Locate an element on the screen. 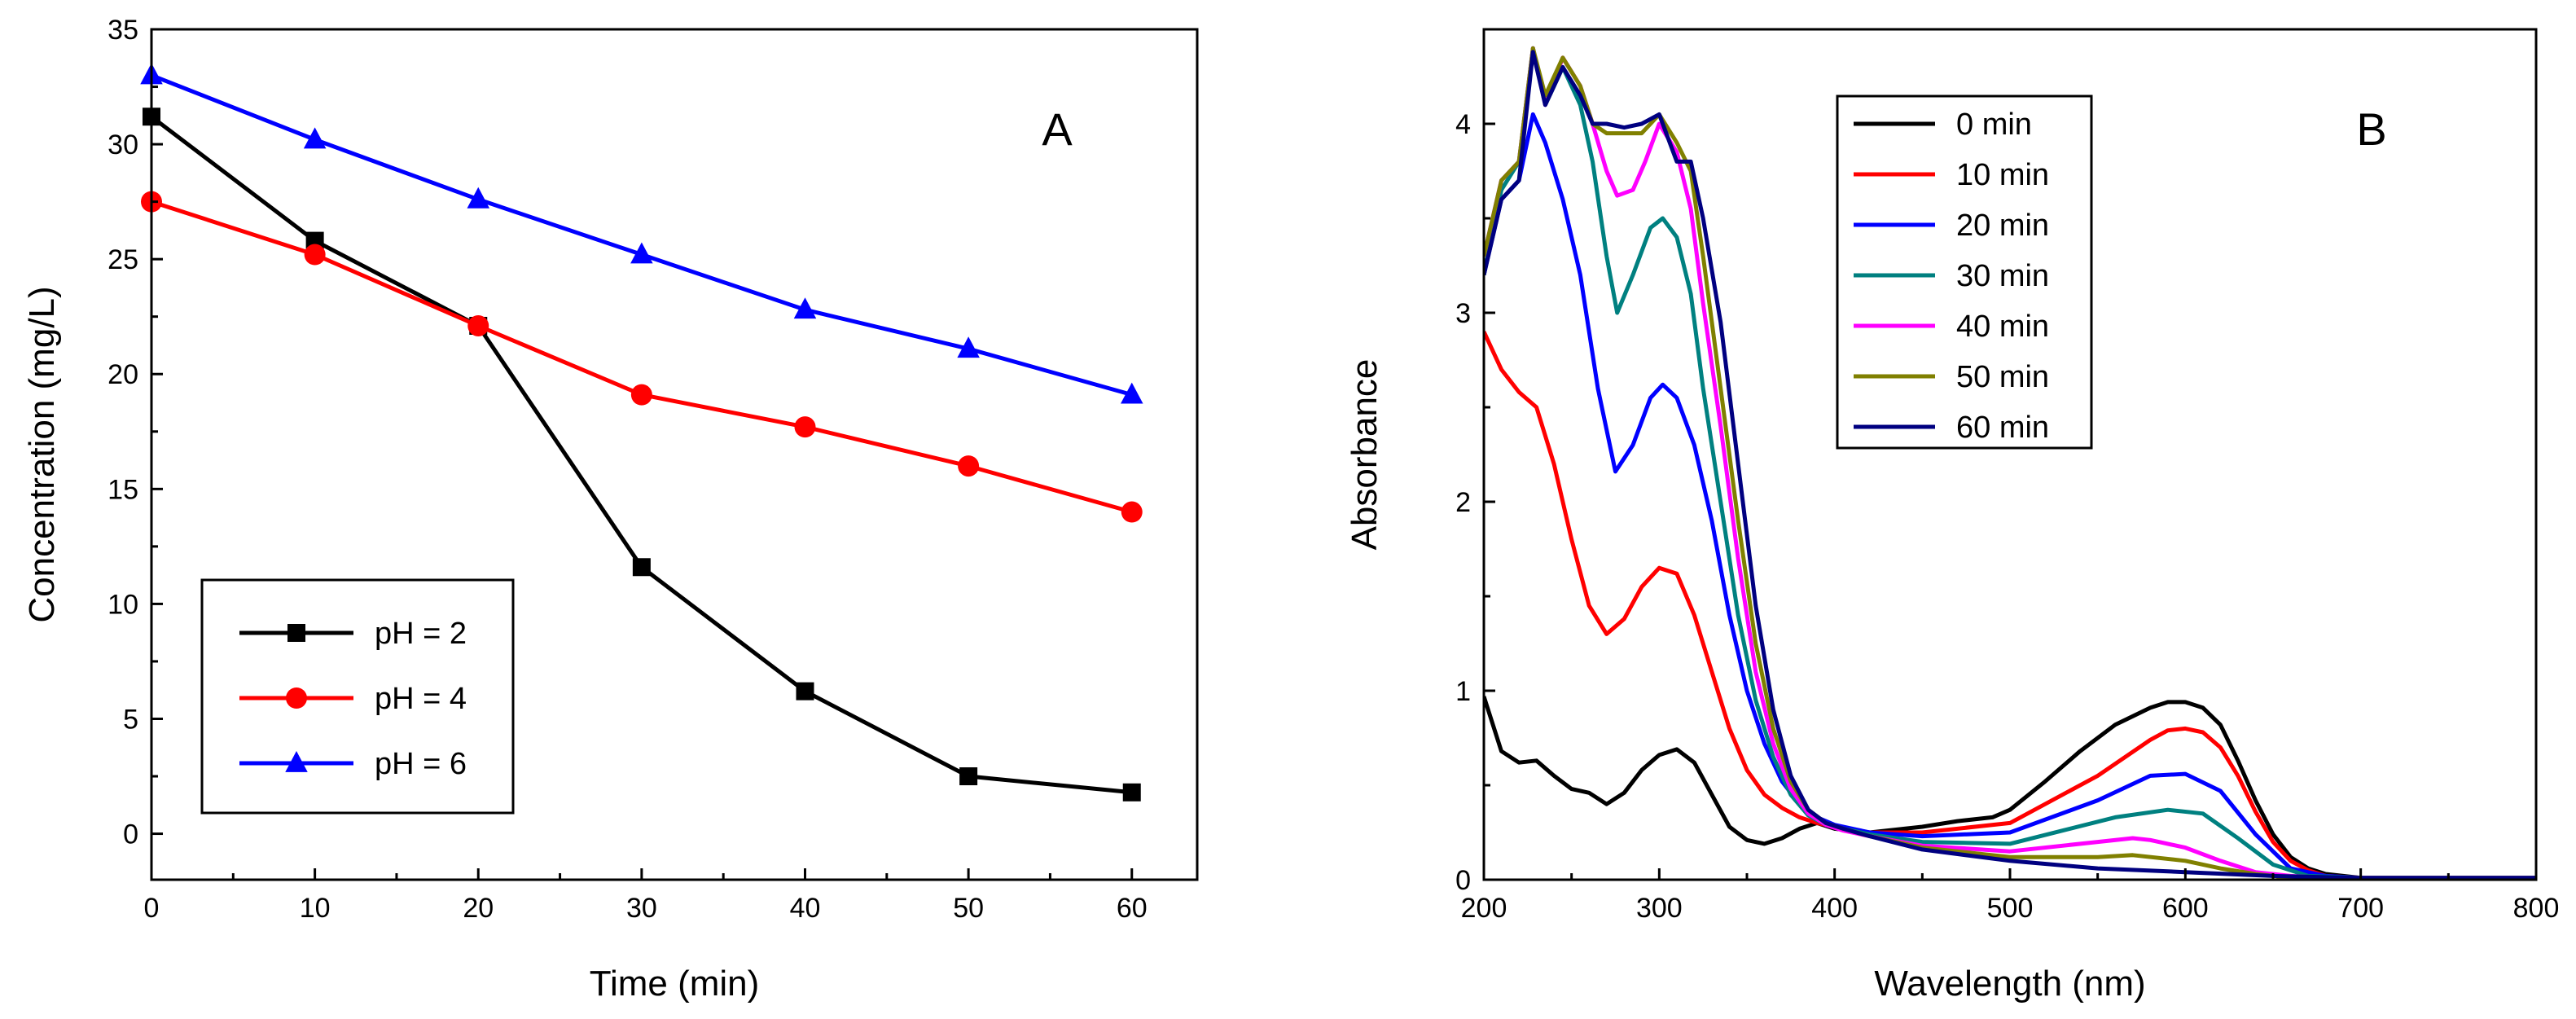  b-x-tick-label: 400 is located at coordinates (1834, 908).